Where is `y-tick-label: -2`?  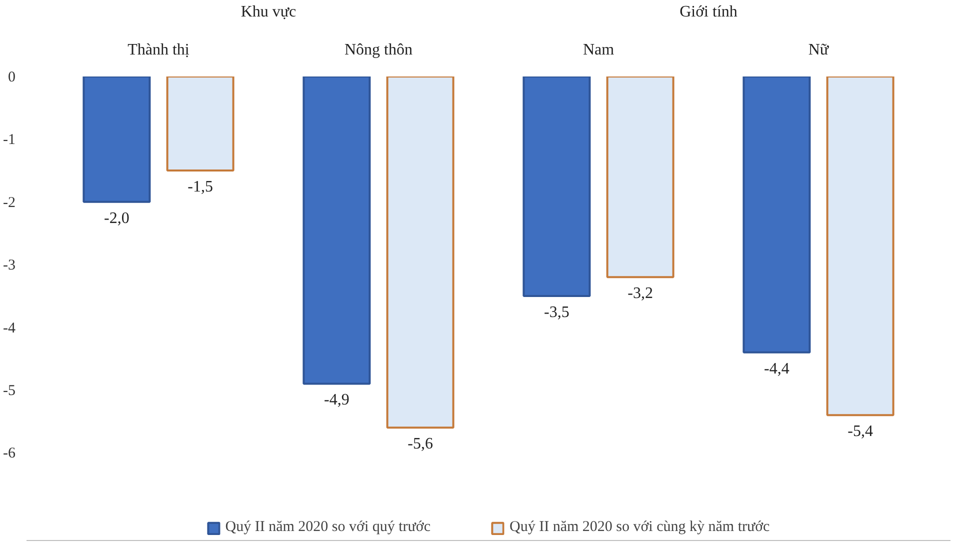
y-tick-label: -2 is located at coordinates (9, 202).